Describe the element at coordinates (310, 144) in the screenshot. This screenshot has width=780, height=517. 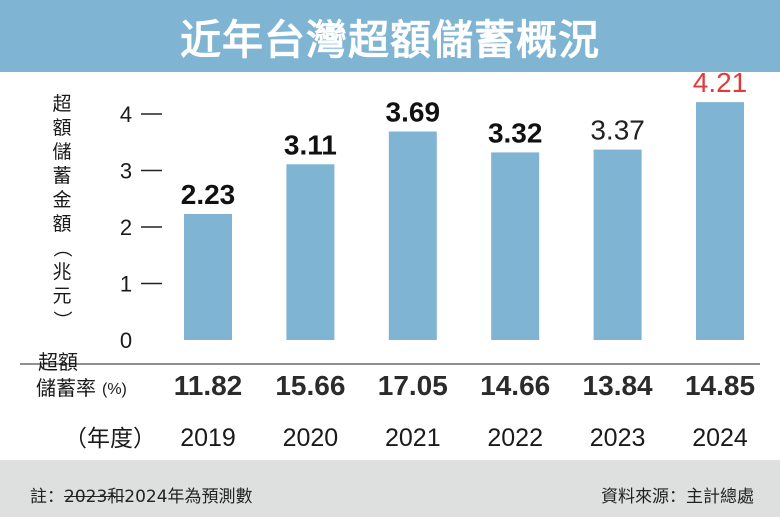
I see `bar-value-label: 3.11` at that location.